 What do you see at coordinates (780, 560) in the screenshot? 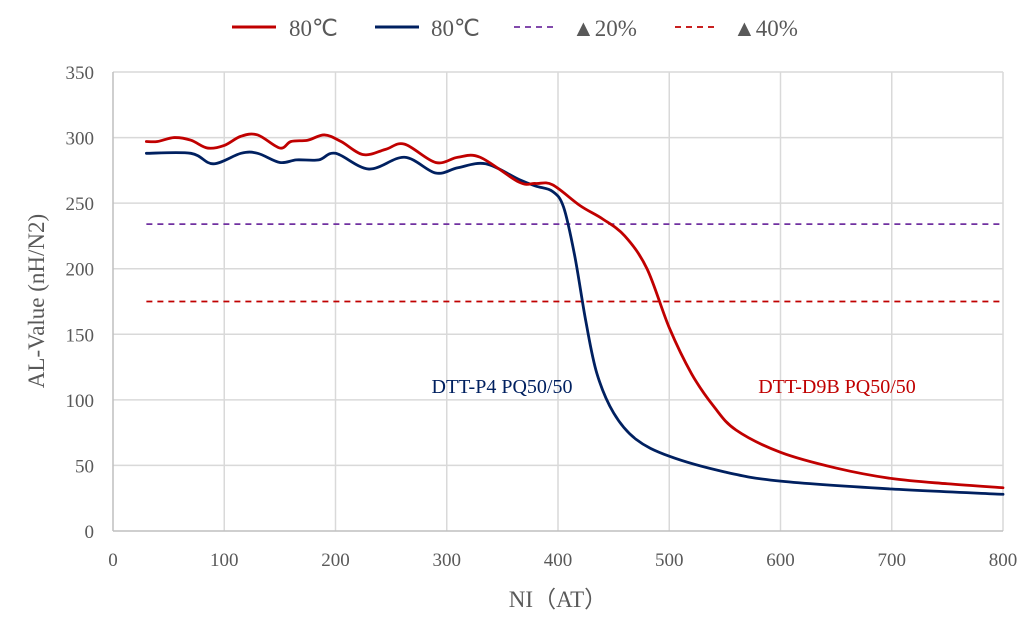
I see `x-tick-label: 600` at bounding box center [780, 560].